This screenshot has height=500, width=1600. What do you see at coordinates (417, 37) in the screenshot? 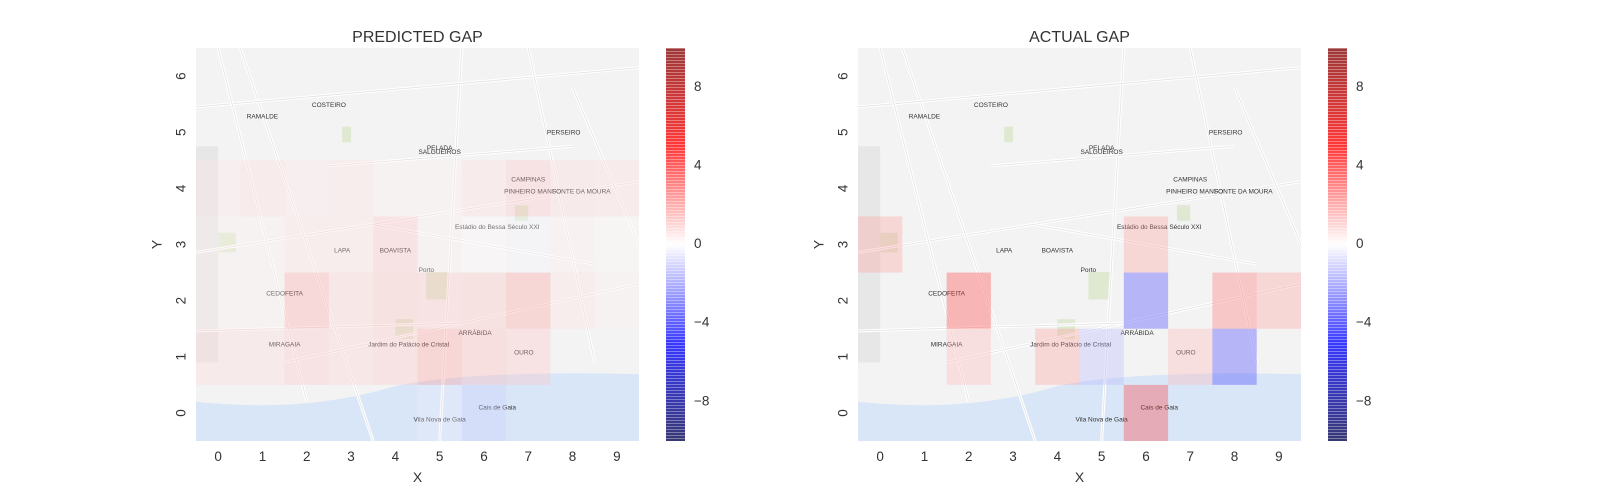
I see `chart-title: PREDICTED GAP` at bounding box center [417, 37].